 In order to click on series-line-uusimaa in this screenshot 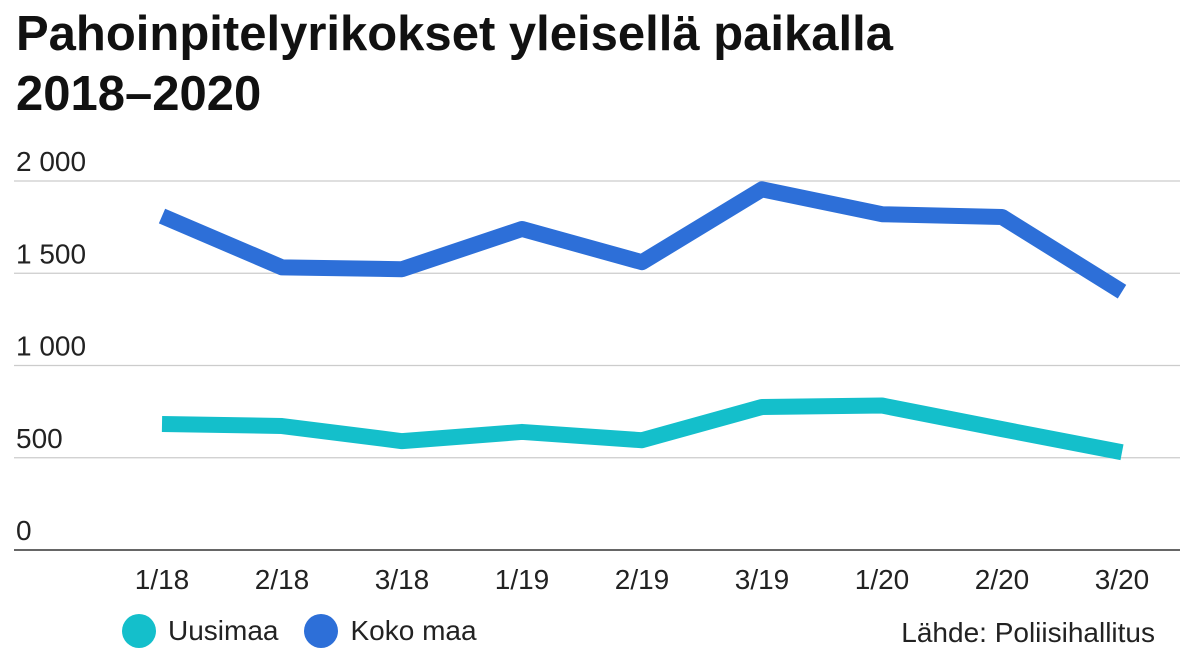, I will do `click(642, 429)`.